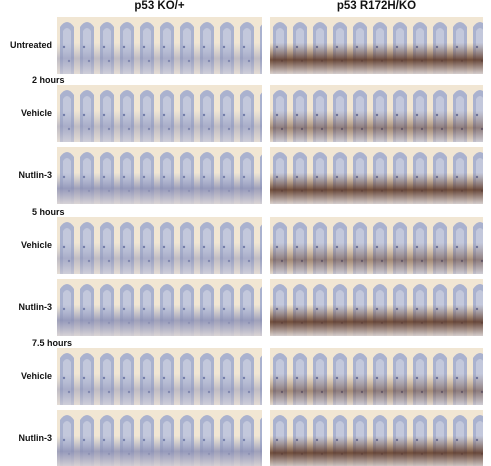 The height and width of the screenshot is (466, 491). Describe the element at coordinates (159, 6) in the screenshot. I see `column-header: p53 KO/+` at that location.